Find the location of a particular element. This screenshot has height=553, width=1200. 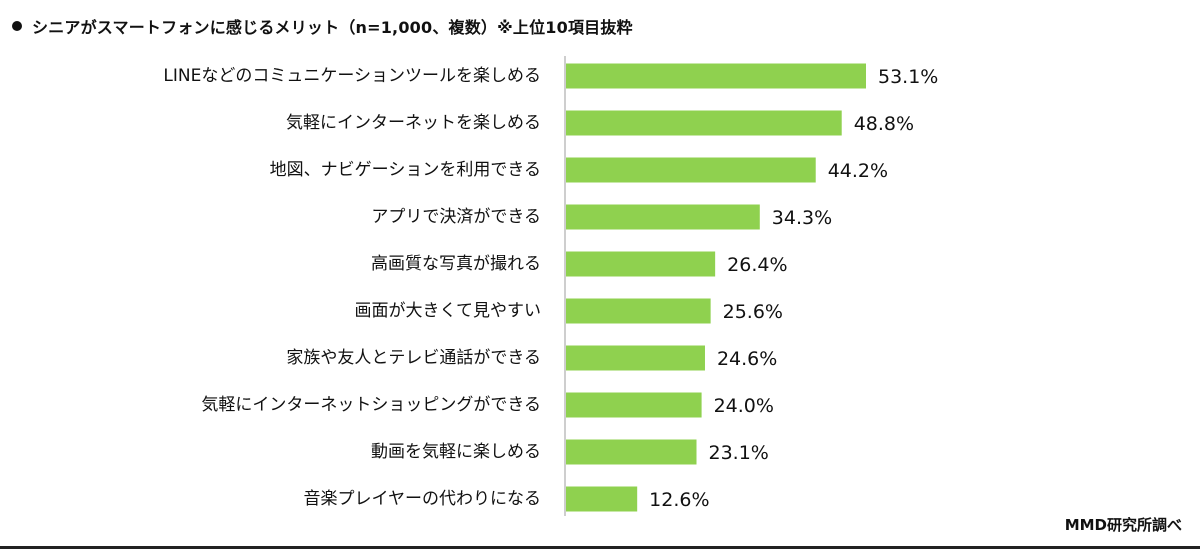

category-label: 画面が大きくて見やすい is located at coordinates (448, 311).